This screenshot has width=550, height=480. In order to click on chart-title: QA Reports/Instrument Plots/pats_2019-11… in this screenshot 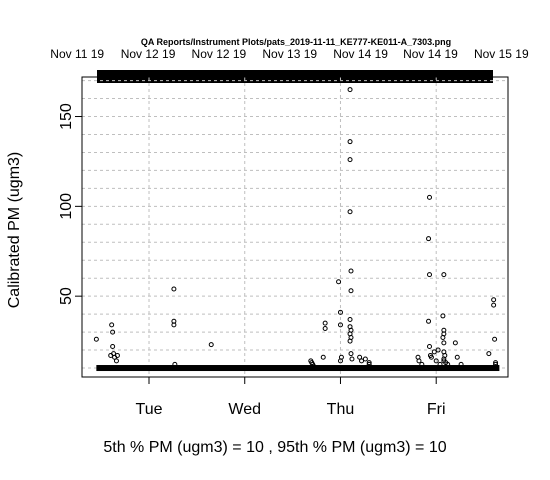, I will do `click(296, 42)`.